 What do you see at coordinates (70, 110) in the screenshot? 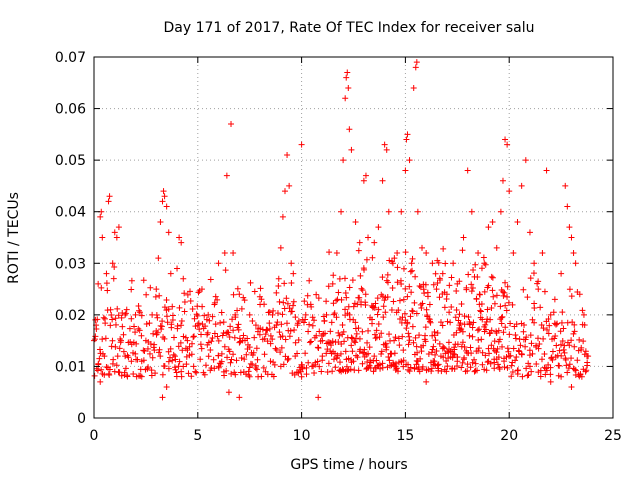
I see `y-tick-label: 0.06` at bounding box center [70, 110].